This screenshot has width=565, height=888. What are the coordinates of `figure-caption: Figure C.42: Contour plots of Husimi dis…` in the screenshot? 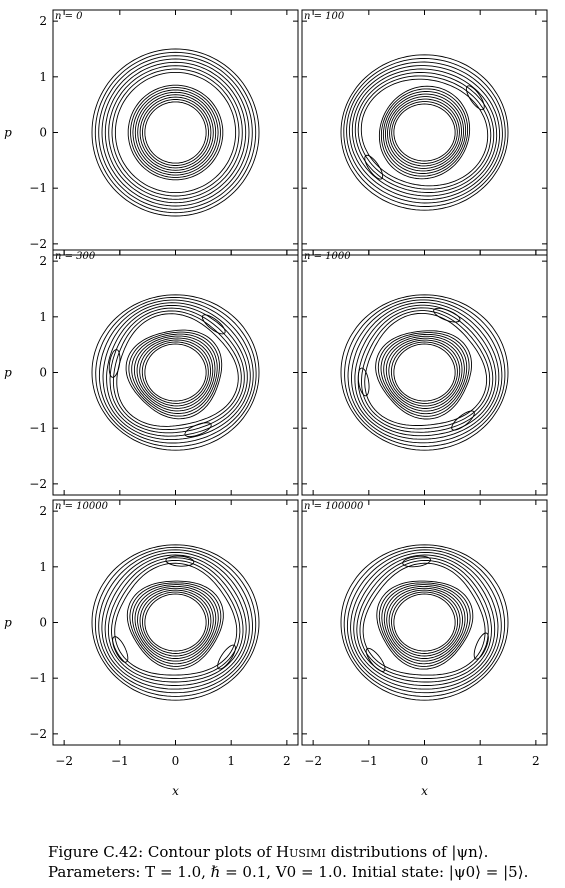 It's located at (305, 862).